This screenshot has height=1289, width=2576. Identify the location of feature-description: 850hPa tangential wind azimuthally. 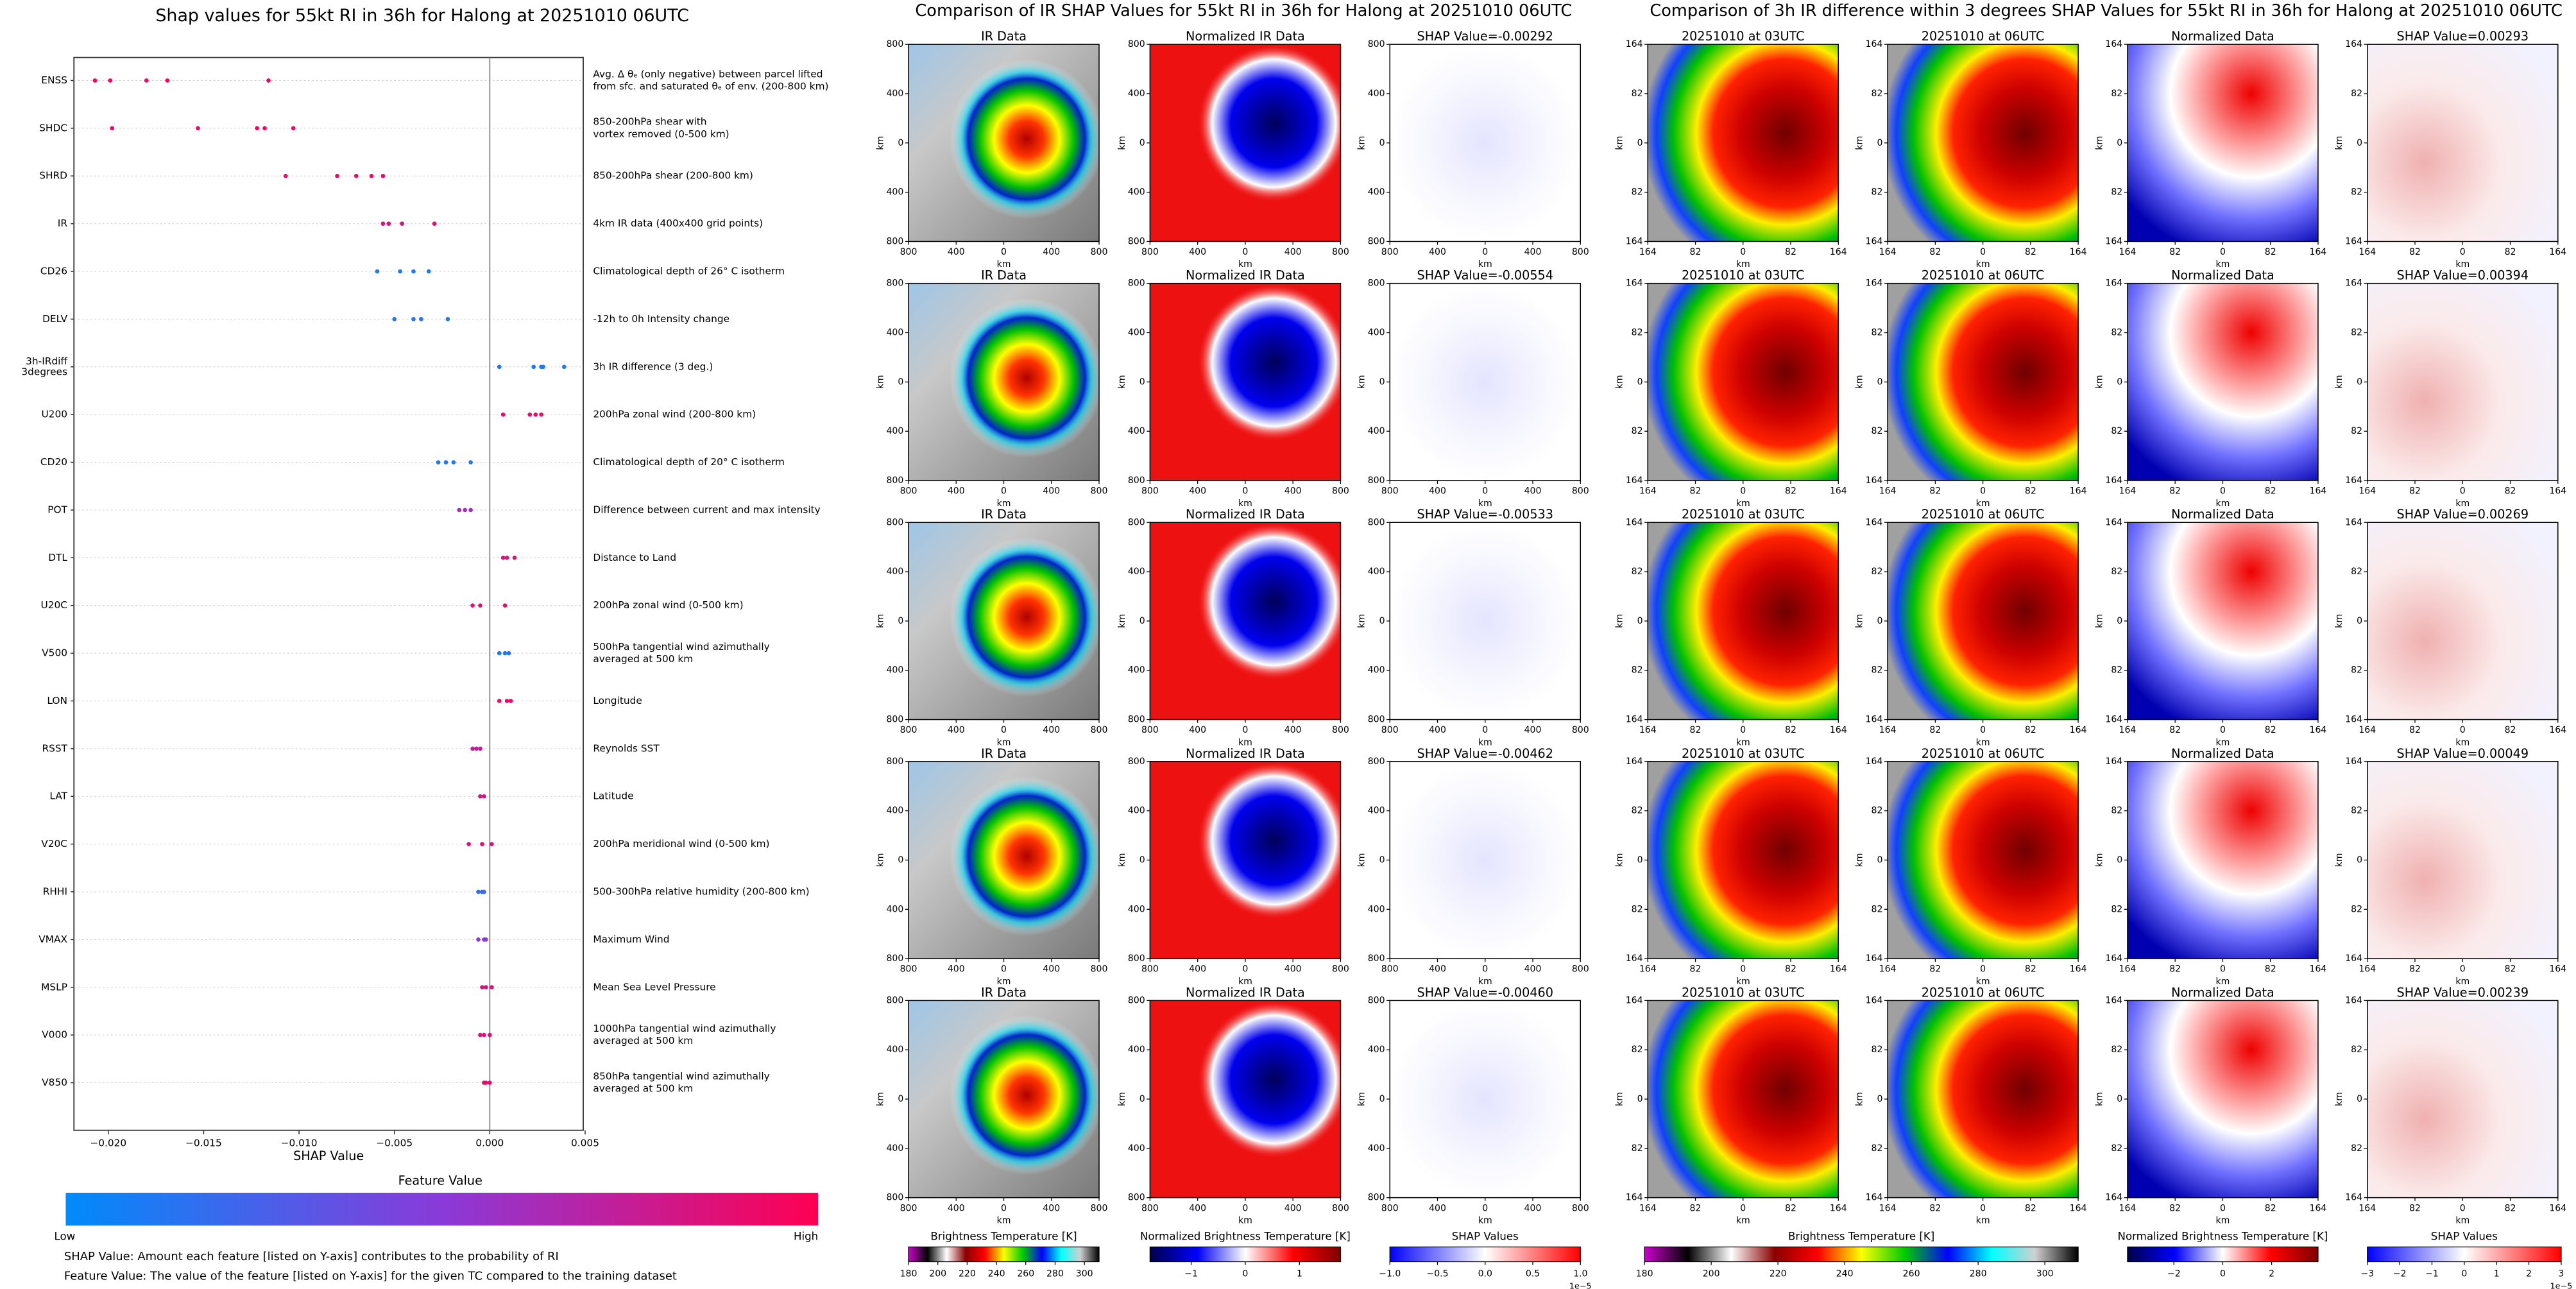
(681, 1076).